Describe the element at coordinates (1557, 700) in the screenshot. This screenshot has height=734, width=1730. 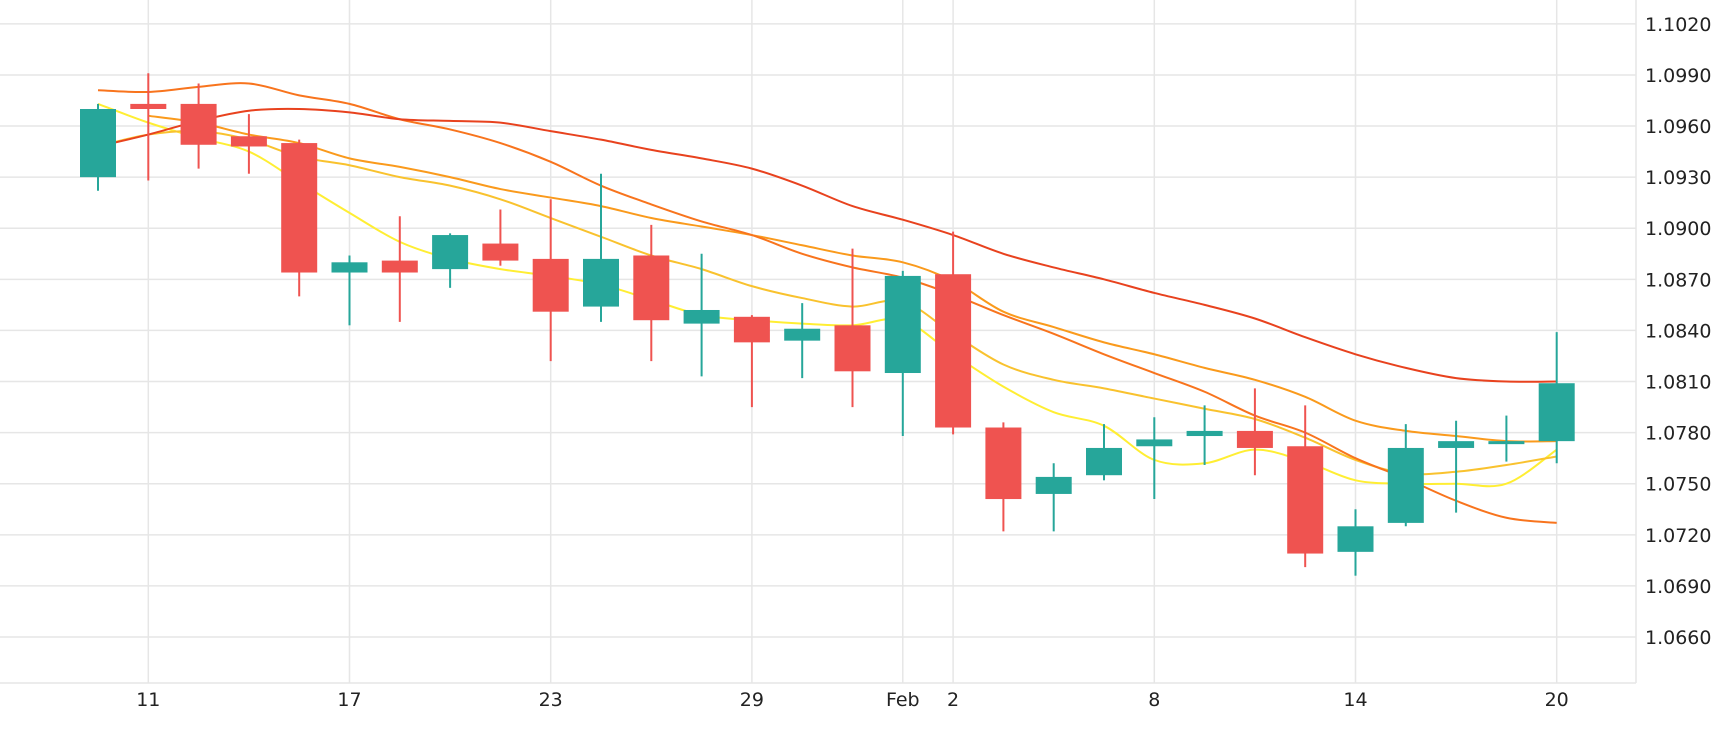
I see `x-tick-label: 20` at that location.